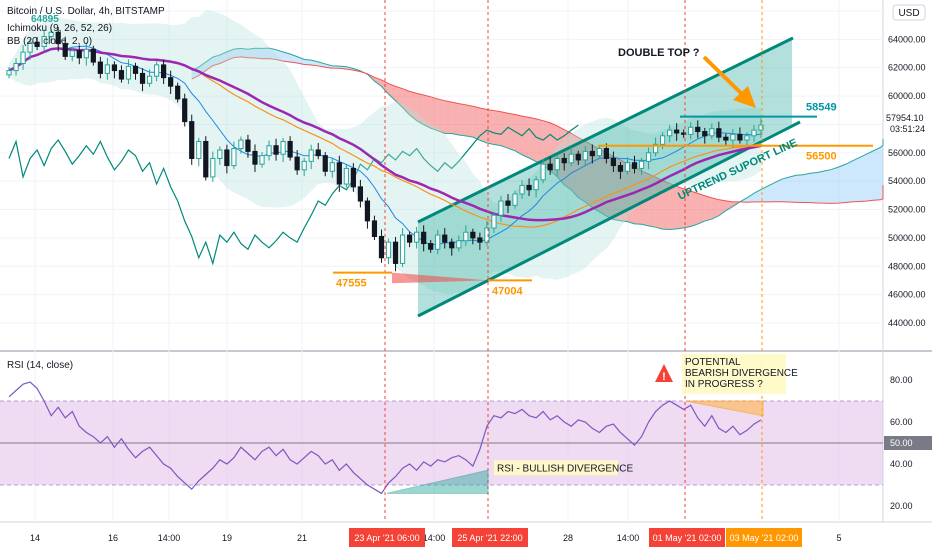 Image resolution: width=932 pixels, height=555 pixels. What do you see at coordinates (724, 408) in the screenshot?
I see `bearish-div-triangle` at bounding box center [724, 408].